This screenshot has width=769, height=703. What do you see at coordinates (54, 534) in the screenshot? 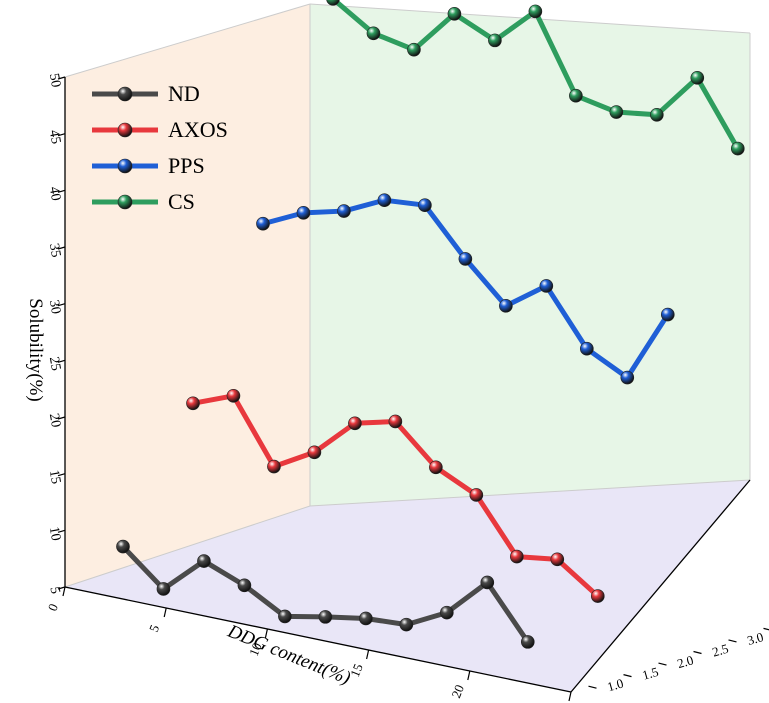
I see `y-tick-label: 10` at bounding box center [54, 534].